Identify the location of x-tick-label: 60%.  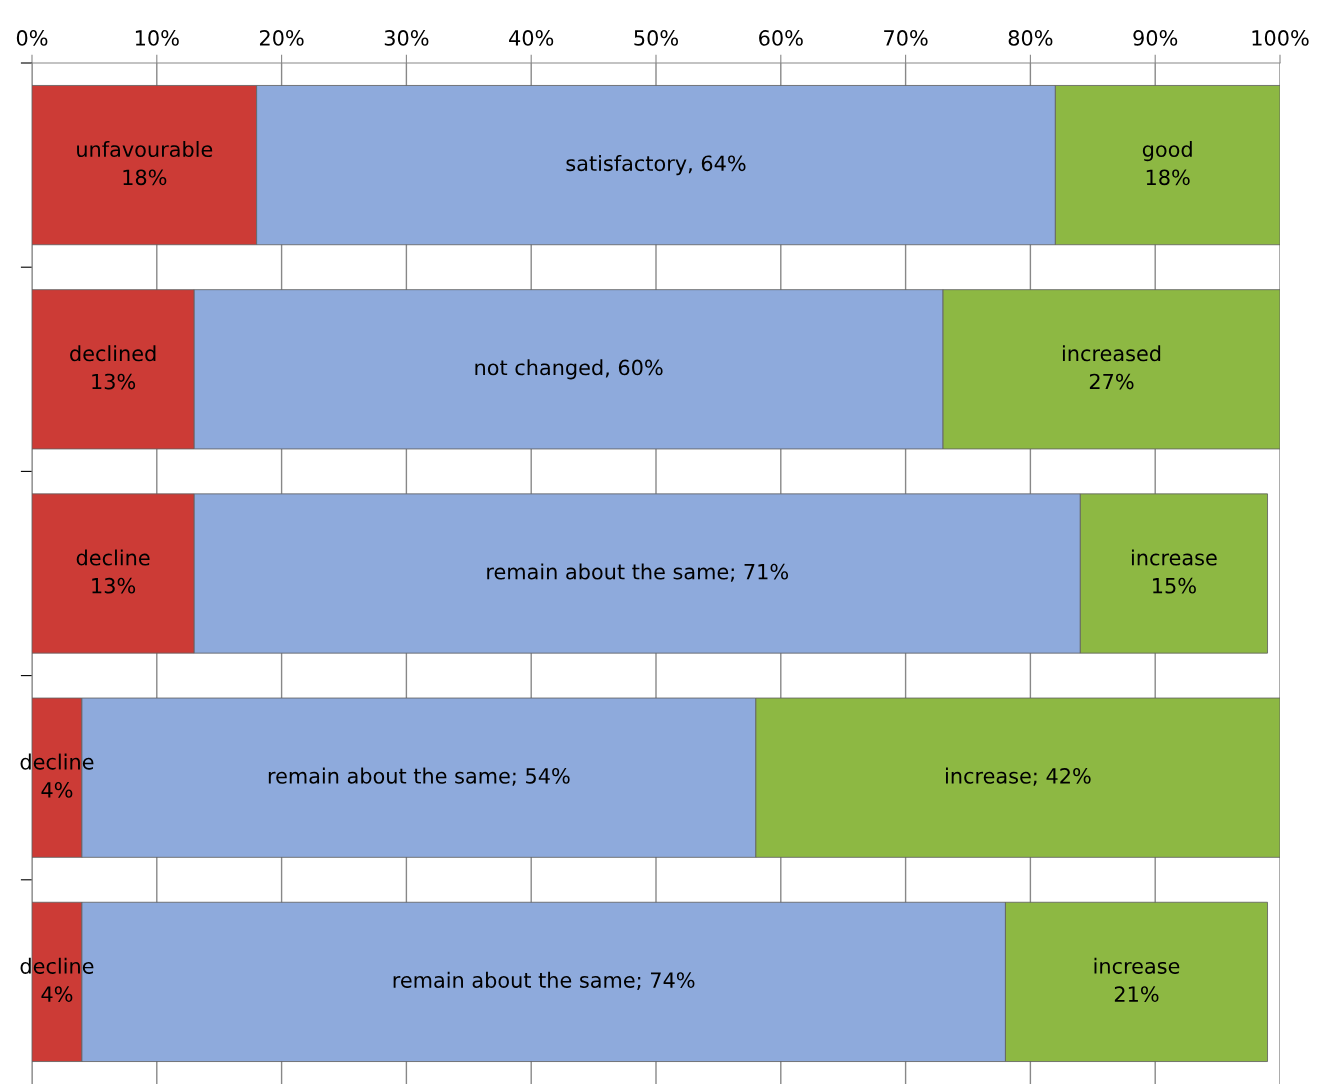
(781, 38).